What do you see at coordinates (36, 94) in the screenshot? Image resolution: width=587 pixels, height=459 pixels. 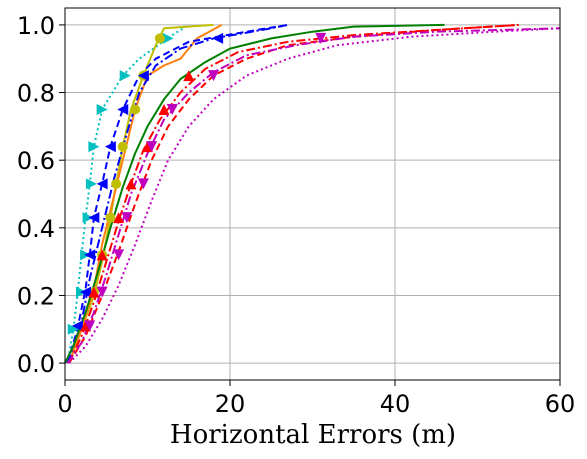 I see `y-tick-label: 0.8` at bounding box center [36, 94].